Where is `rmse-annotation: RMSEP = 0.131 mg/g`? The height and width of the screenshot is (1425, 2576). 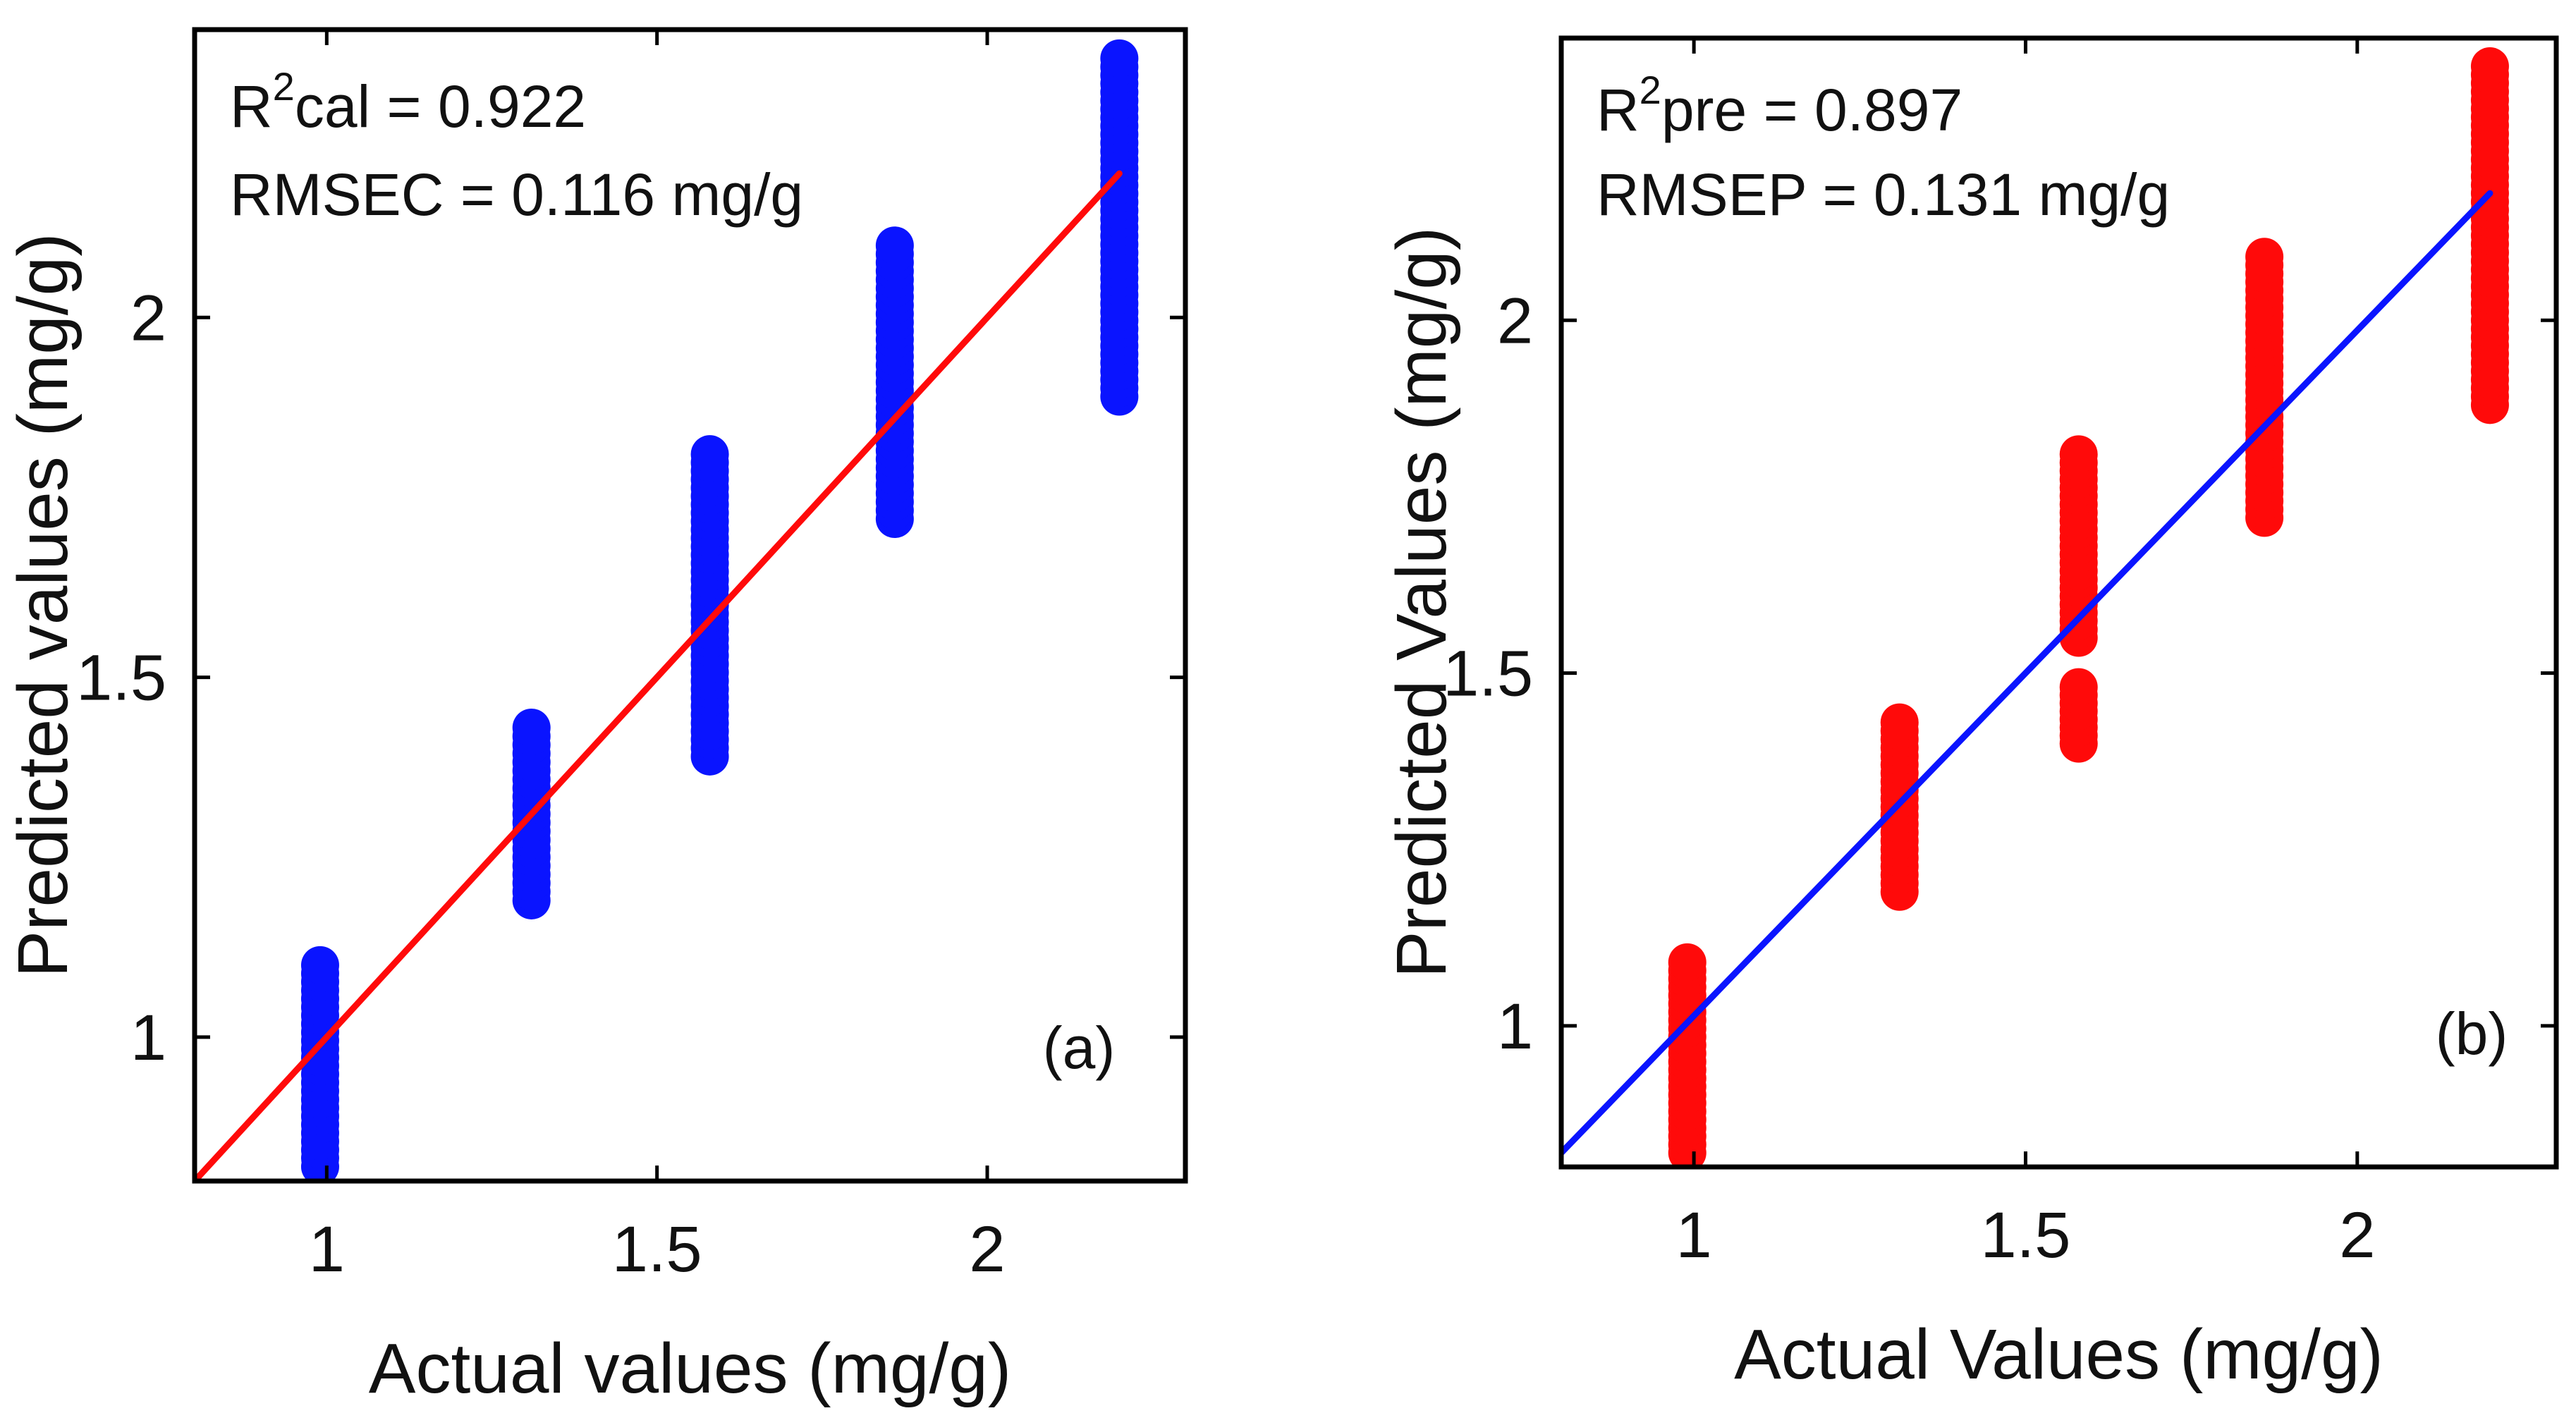
rmse-annotation: RMSEP = 0.131 mg/g is located at coordinates (1883, 194).